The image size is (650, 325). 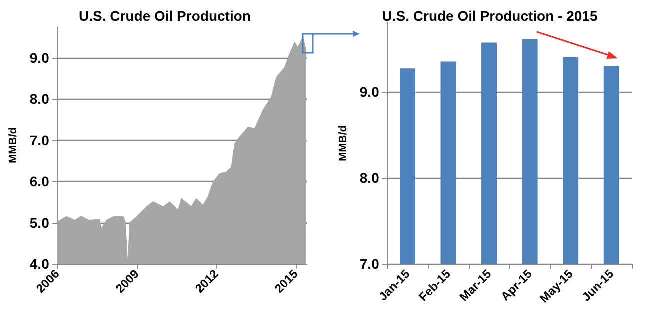 What do you see at coordinates (40, 182) in the screenshot?
I see `y-tick-label: 6.0` at bounding box center [40, 182].